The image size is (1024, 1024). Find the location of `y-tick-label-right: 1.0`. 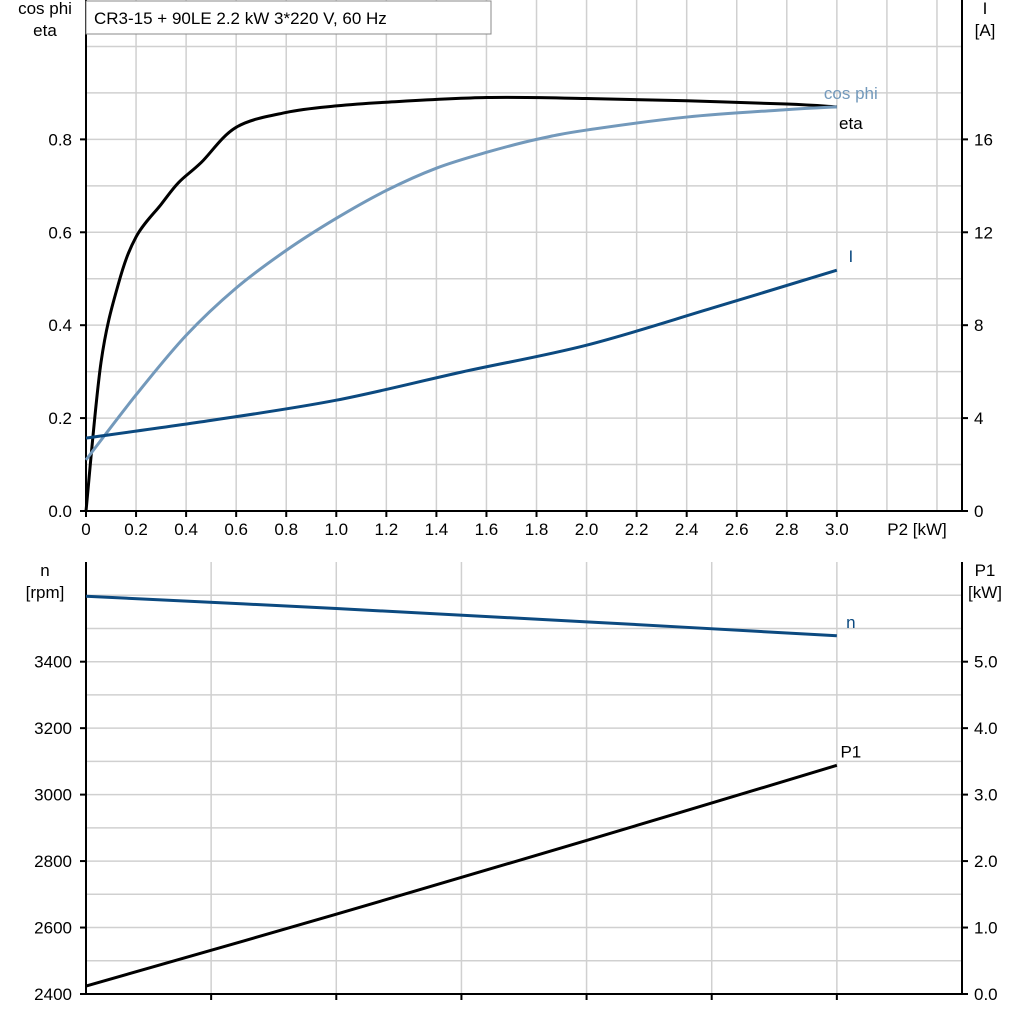

y-tick-label-right: 1.0 is located at coordinates (986, 928).